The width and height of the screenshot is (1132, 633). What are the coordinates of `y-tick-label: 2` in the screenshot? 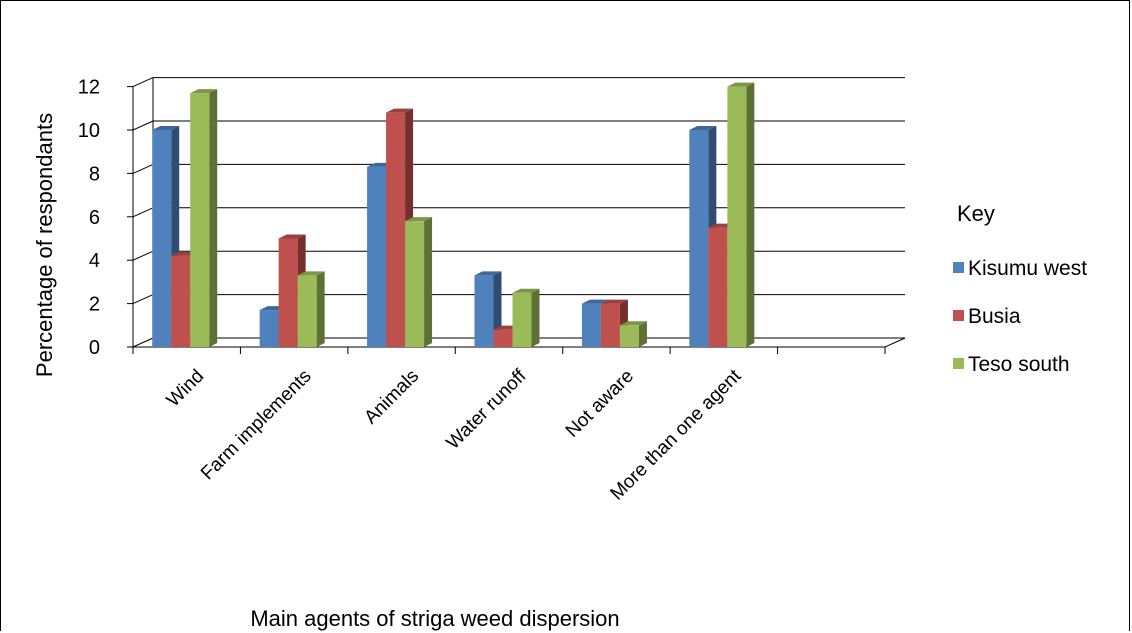 It's located at (94, 305).